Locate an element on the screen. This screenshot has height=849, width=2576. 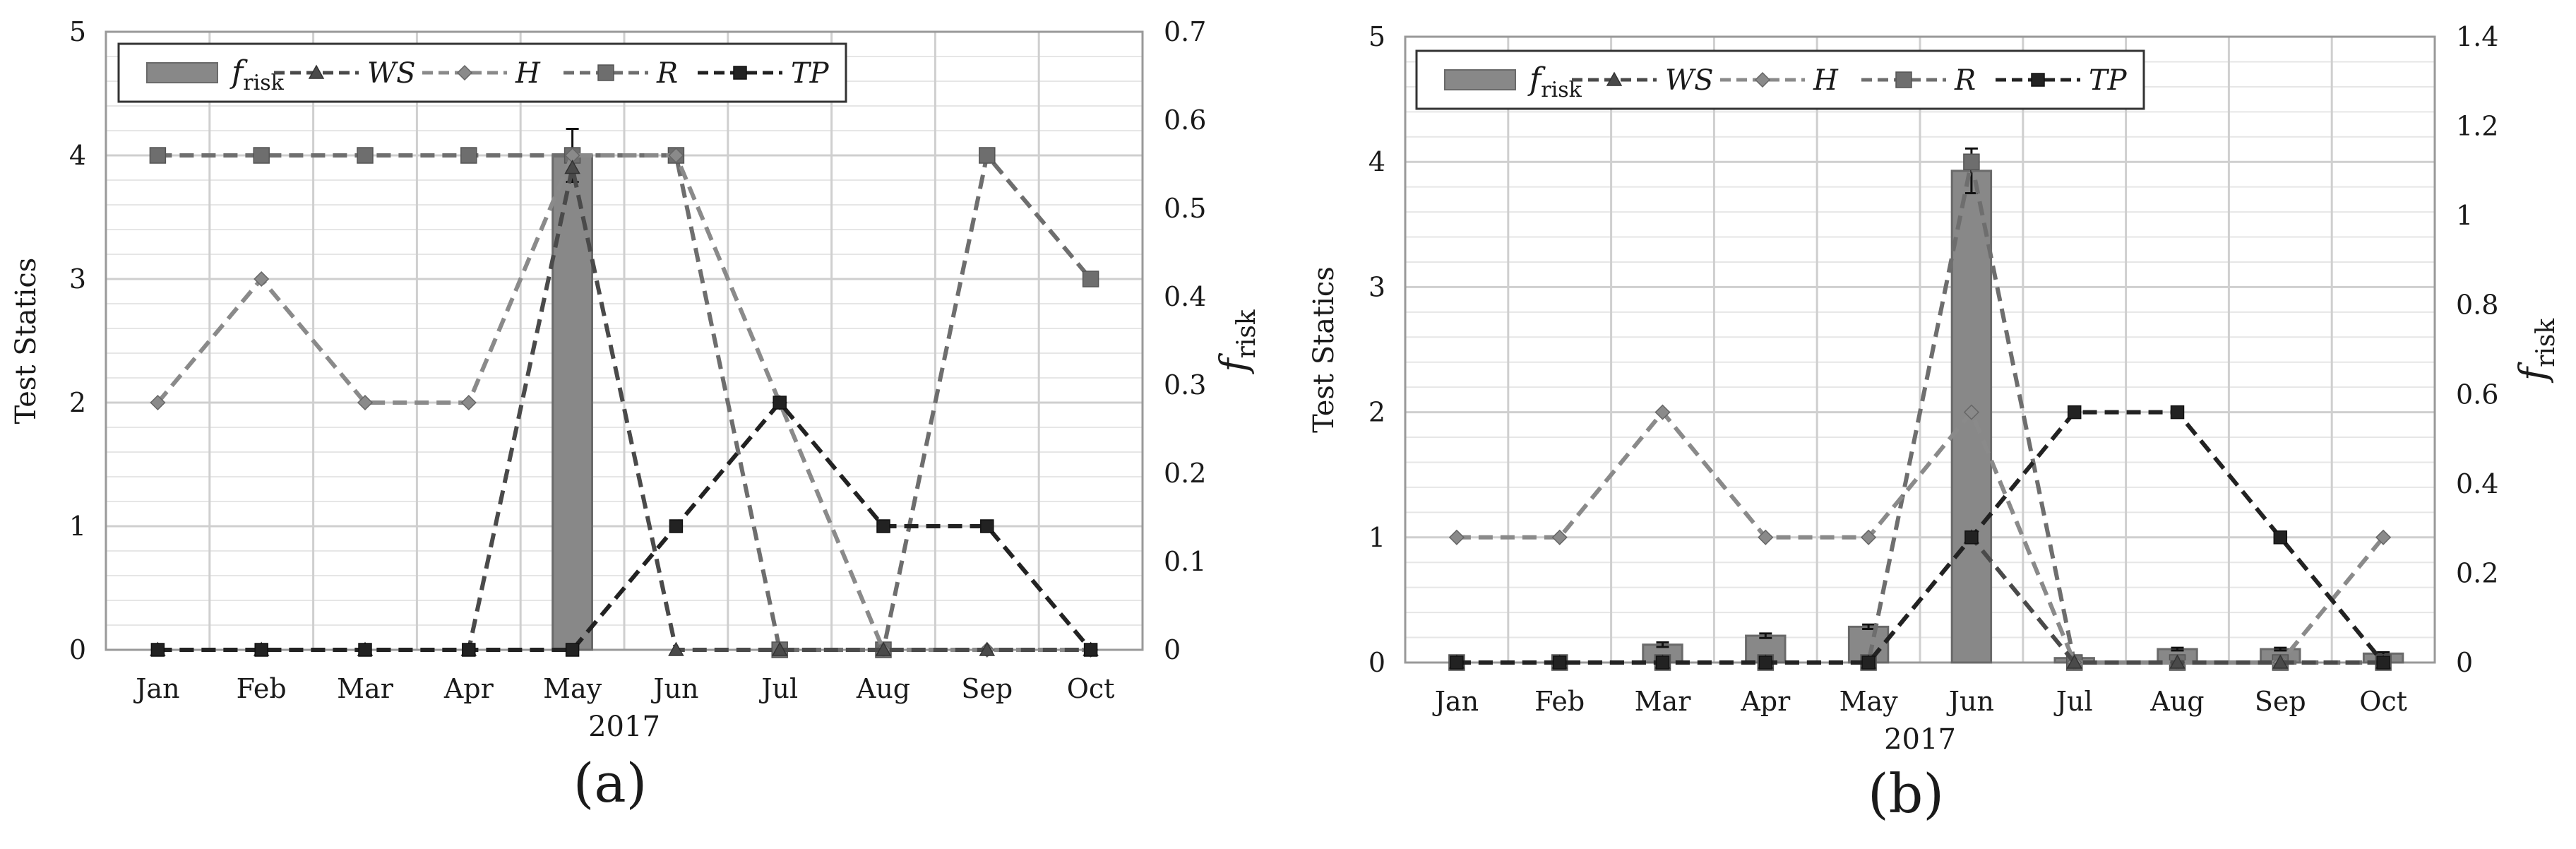
y-tick-label: 1 is located at coordinates (1376, 537).